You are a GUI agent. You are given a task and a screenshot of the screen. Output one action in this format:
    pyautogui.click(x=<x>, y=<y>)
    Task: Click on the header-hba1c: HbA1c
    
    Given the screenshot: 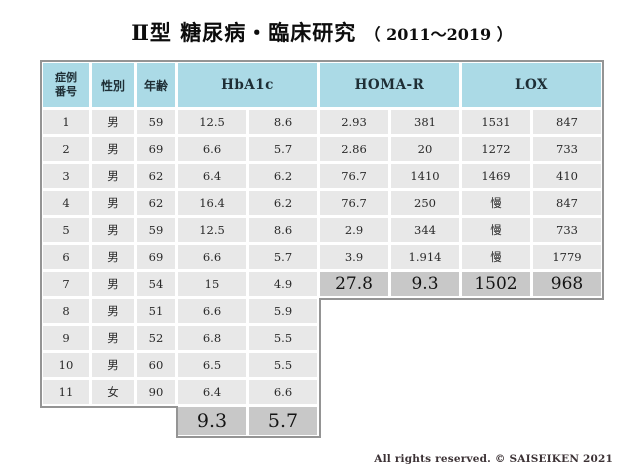 What is the action you would take?
    pyautogui.click(x=247, y=85)
    